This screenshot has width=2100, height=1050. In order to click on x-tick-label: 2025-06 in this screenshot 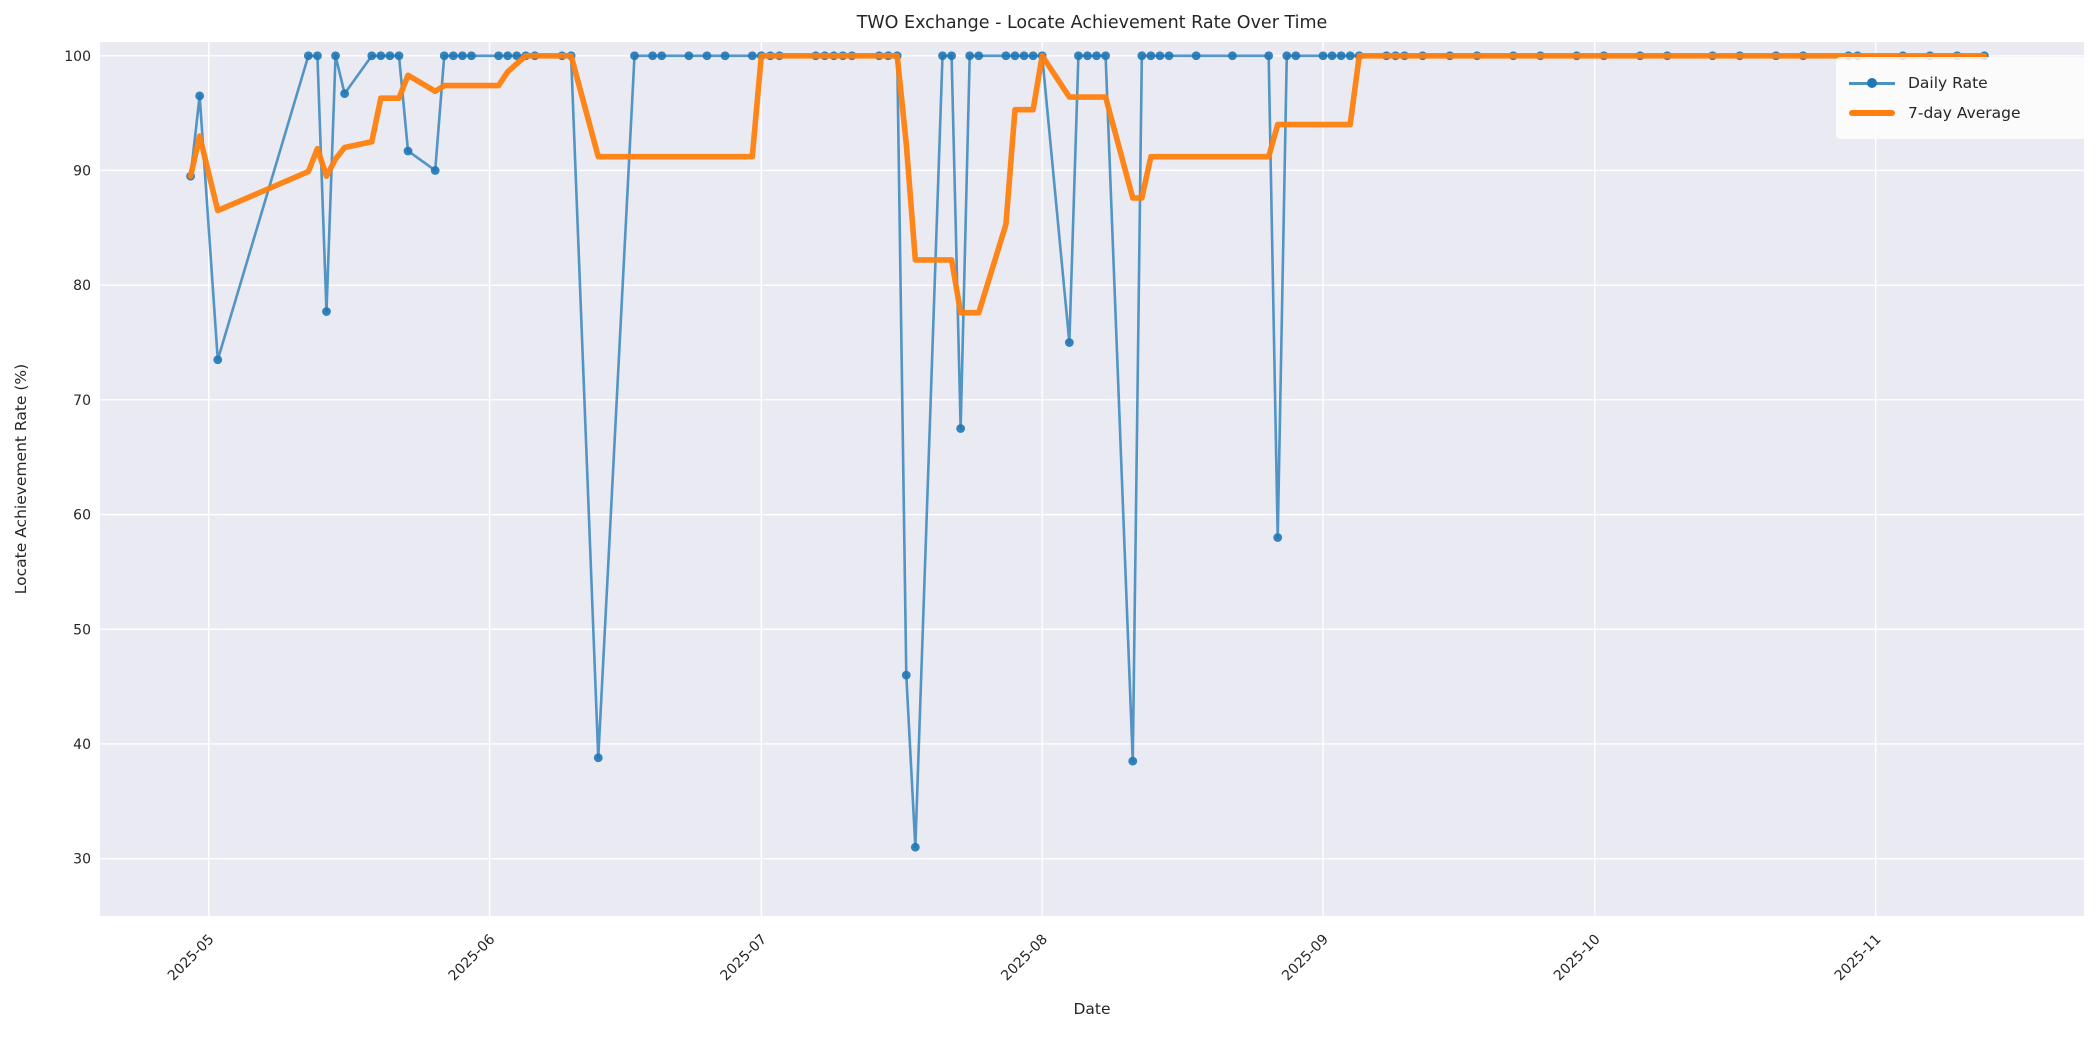, I will do `click(472, 957)`.